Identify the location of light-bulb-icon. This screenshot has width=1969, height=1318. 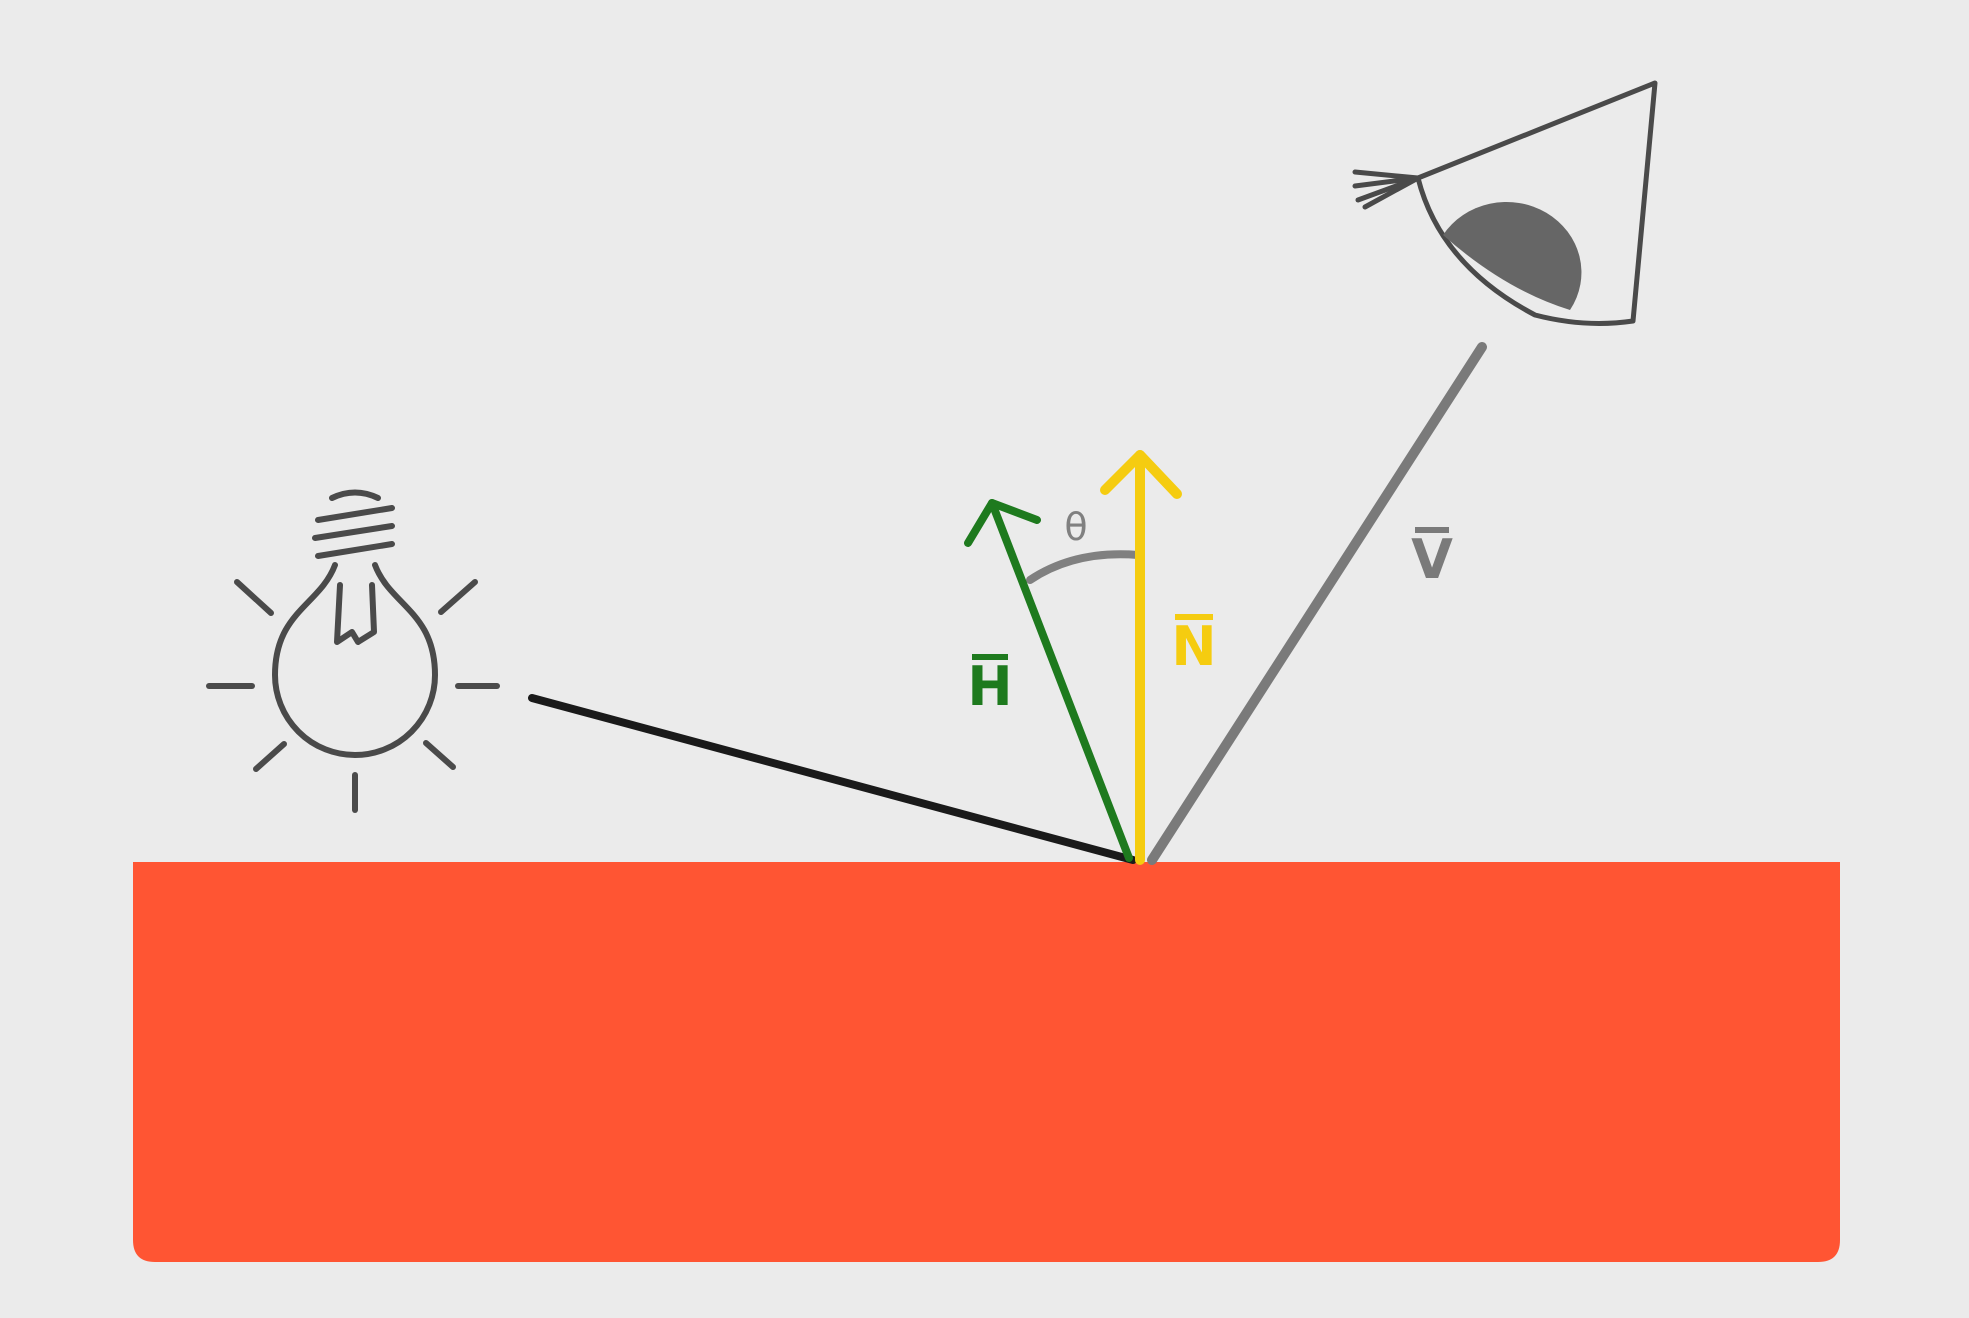
(353, 651).